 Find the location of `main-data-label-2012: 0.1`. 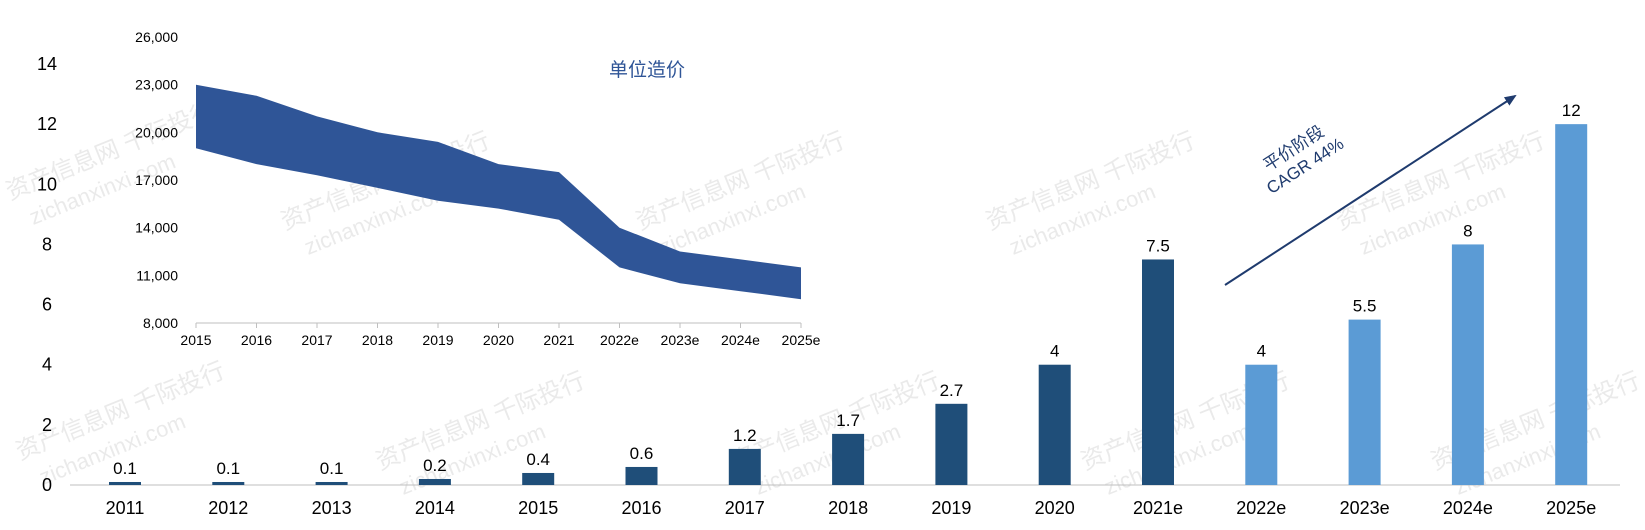

main-data-label-2012: 0.1 is located at coordinates (228, 468).